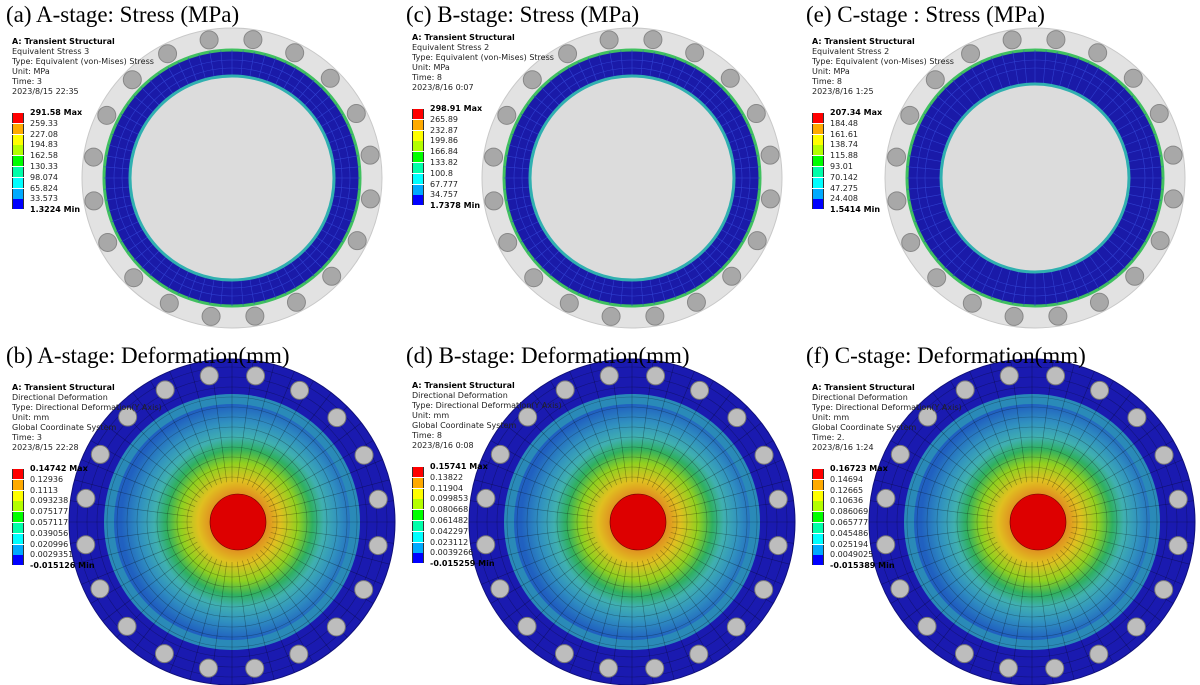 Image resolution: width=1200 pixels, height=685 pixels. I want to click on header-line: Equivalent Stress 2, so click(451, 47).